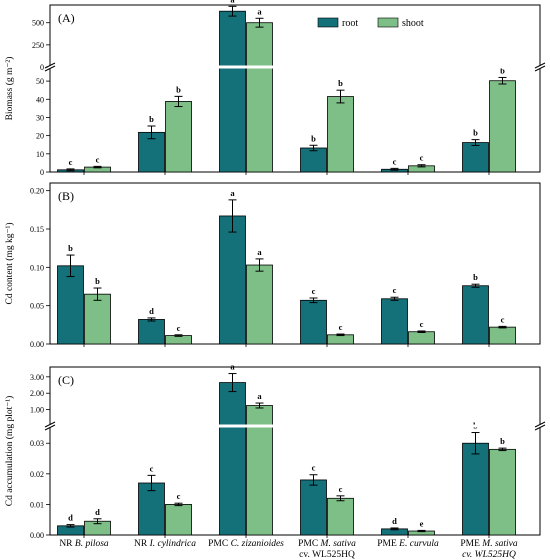  What do you see at coordinates (9, 451) in the screenshot?
I see `y-axis-label: Cd accumulation (mg plot⁻¹)` at bounding box center [9, 451].